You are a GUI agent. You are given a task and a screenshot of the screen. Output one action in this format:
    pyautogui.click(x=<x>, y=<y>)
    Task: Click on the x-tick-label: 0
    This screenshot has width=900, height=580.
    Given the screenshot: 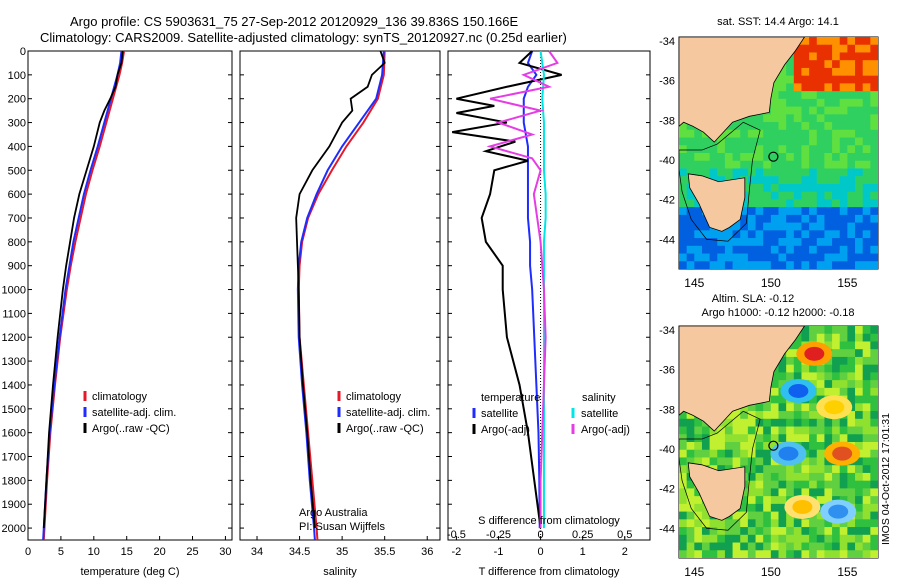 What is the action you would take?
    pyautogui.click(x=541, y=552)
    